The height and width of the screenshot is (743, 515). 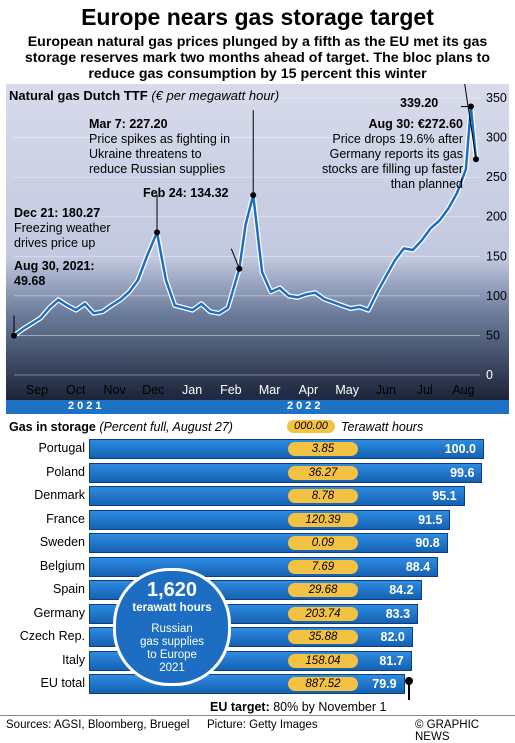 What do you see at coordinates (86, 406) in the screenshot?
I see `year-label-2021: 2021` at bounding box center [86, 406].